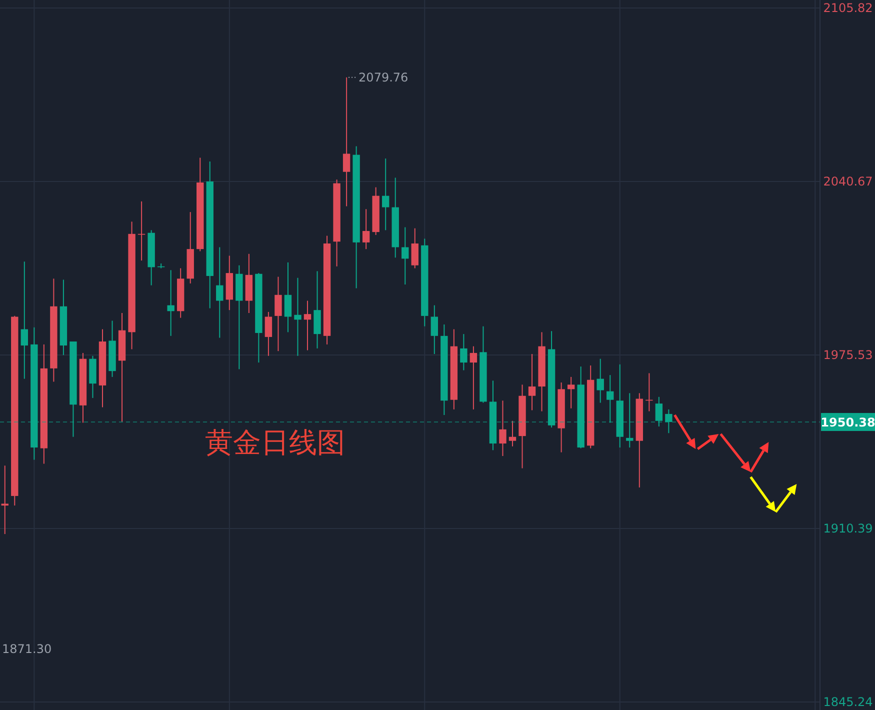  Describe the element at coordinates (848, 8) in the screenshot. I see `y-tick-label: 2105.82` at that location.